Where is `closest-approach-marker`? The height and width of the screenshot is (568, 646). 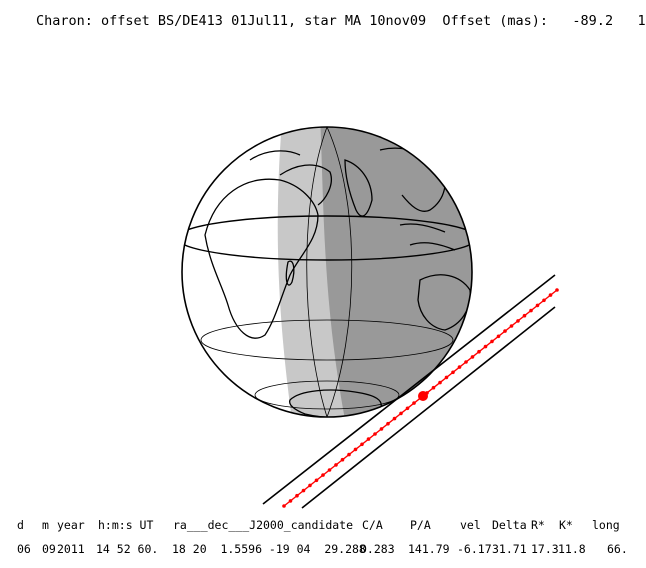 closest-approach-marker is located at coordinates (423, 396).